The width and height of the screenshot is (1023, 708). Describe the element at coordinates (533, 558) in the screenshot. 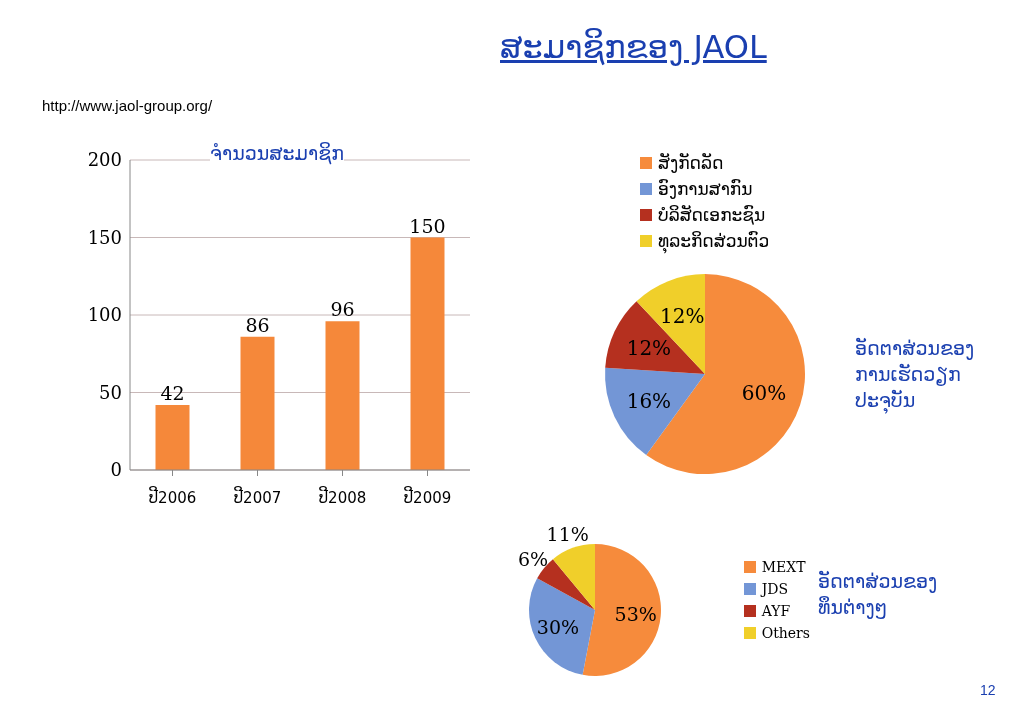

I see `data-label: 6%` at that location.